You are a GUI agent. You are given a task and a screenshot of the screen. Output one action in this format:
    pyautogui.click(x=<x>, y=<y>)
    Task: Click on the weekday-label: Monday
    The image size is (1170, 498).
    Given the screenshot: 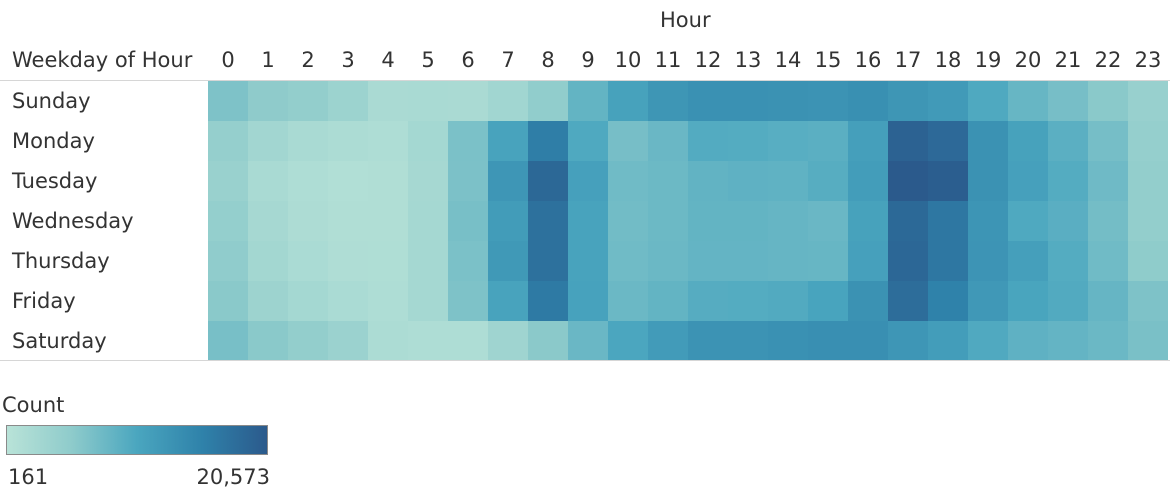 What is the action you would take?
    pyautogui.click(x=53, y=141)
    